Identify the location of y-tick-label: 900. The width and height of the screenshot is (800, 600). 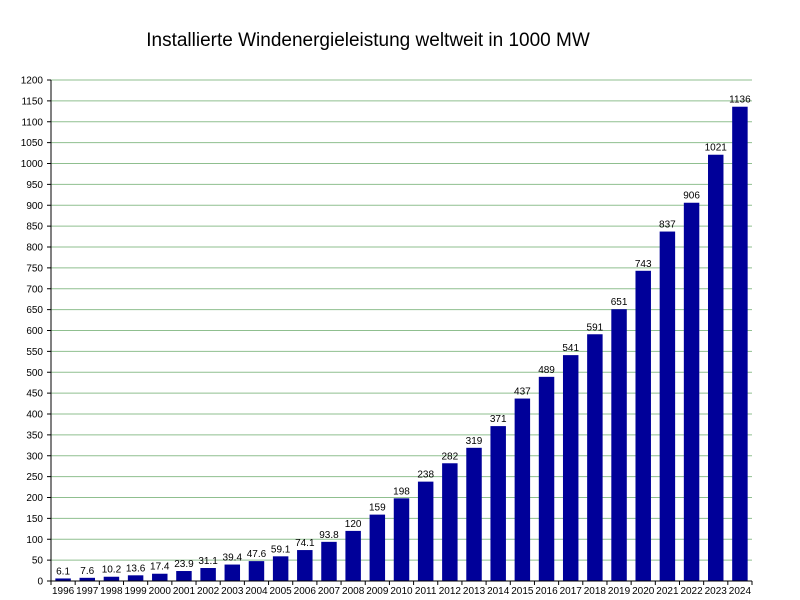
(34, 206).